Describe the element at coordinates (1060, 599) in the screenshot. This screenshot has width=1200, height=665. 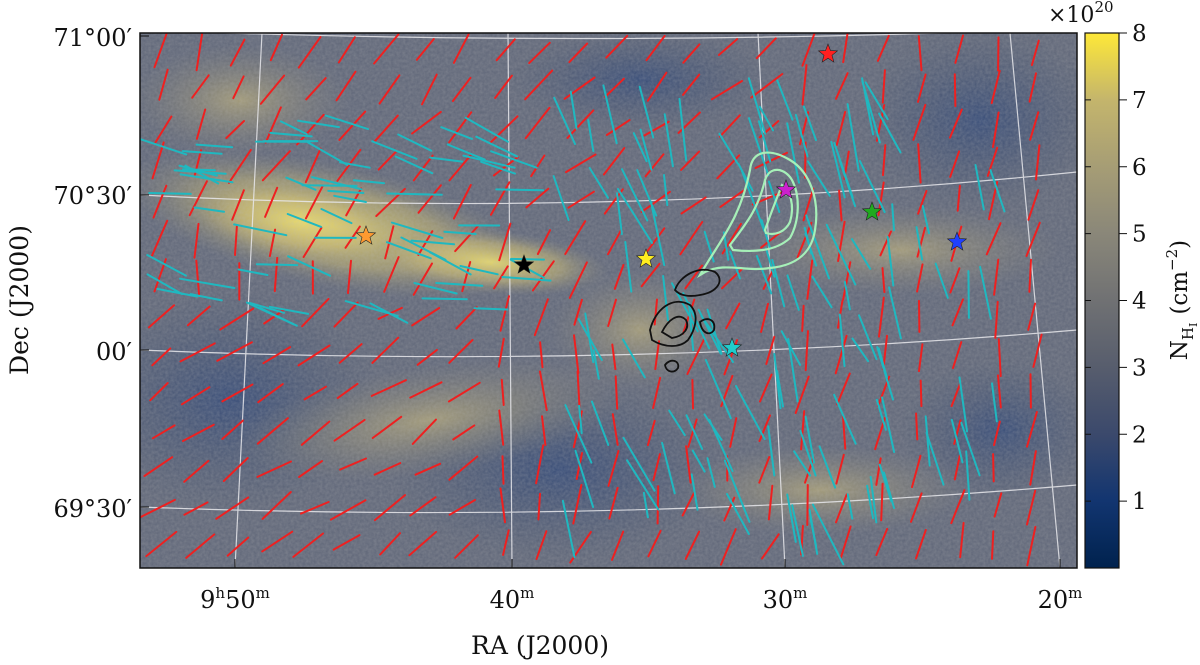
I see `ra-label-20: 20m` at that location.